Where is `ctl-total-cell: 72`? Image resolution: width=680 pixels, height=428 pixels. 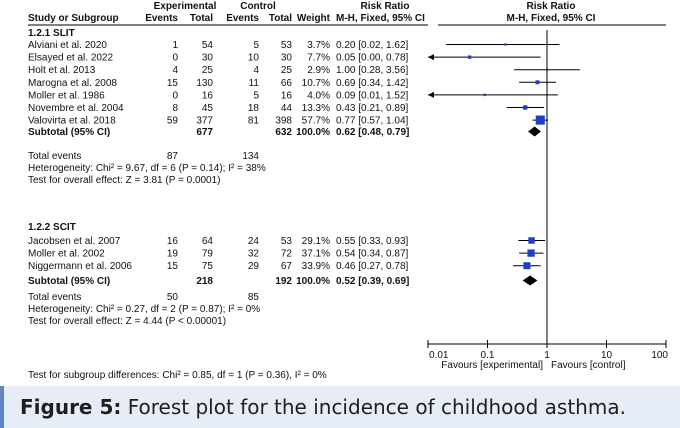 ctl-total-cell: 72 is located at coordinates (287, 254).